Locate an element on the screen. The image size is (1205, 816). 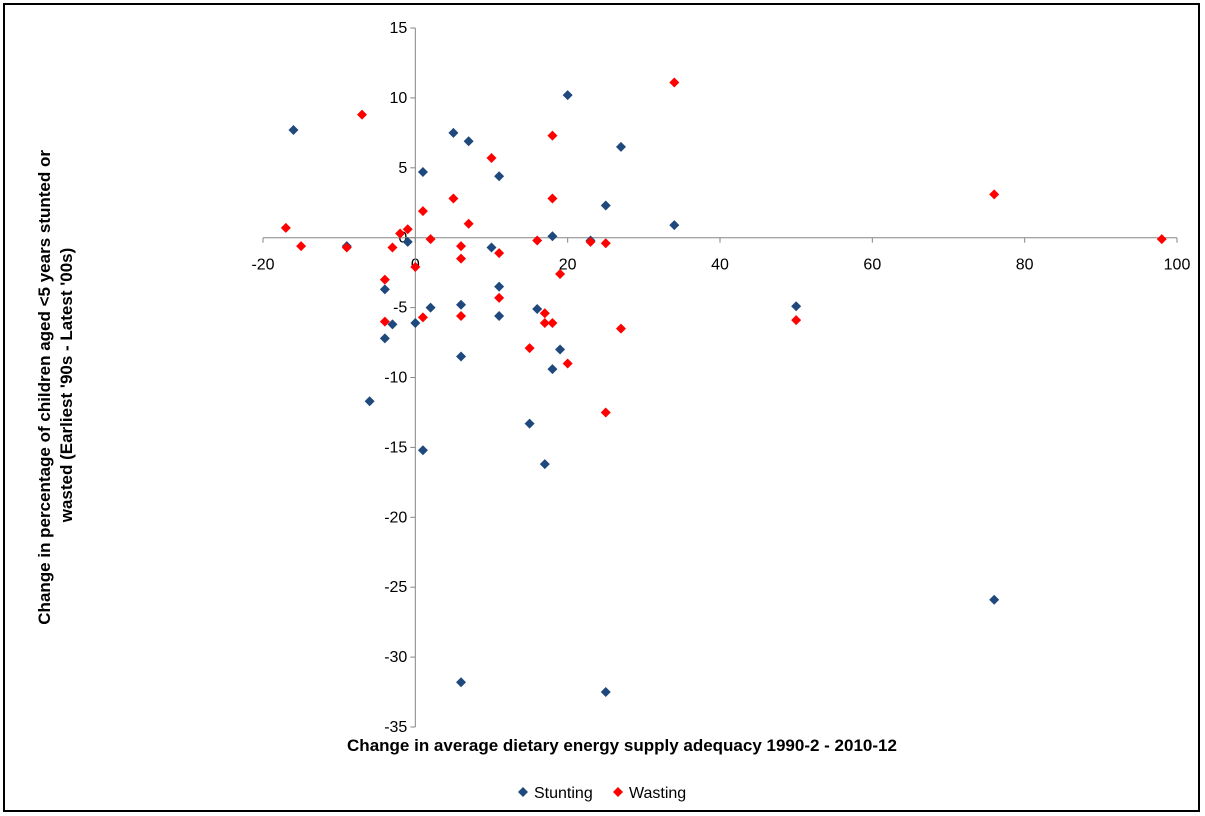
y-tick-label-5: -10 is located at coordinates (395, 378).